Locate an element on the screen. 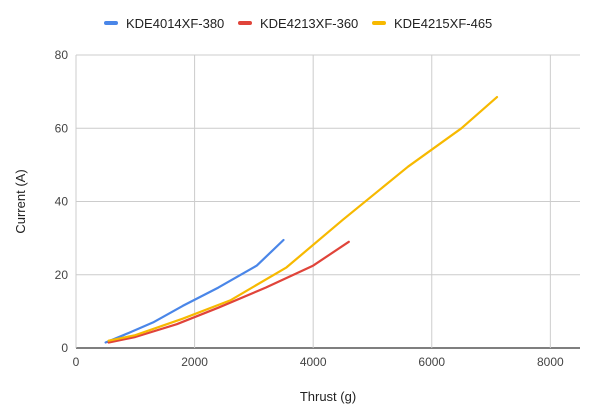 This screenshot has height=410, width=595. x-tick-label: 2000 is located at coordinates (194, 362).